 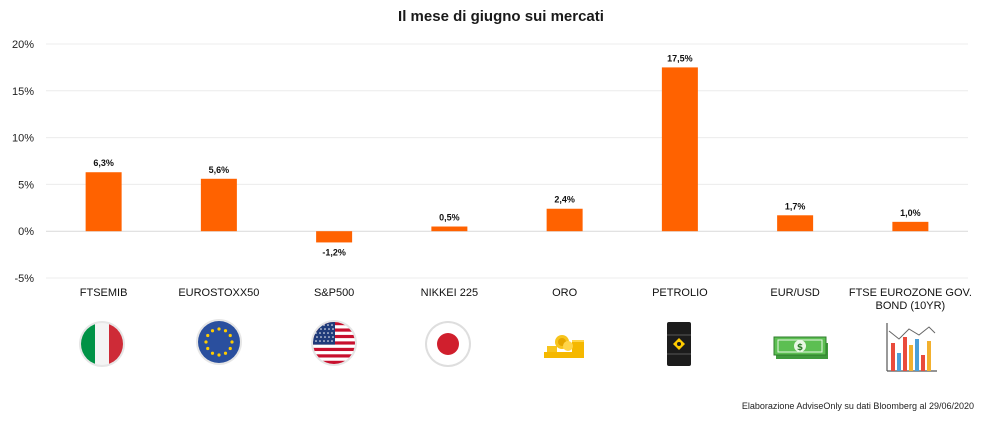 I want to click on category-label: BOND (10YR), so click(x=911, y=306).